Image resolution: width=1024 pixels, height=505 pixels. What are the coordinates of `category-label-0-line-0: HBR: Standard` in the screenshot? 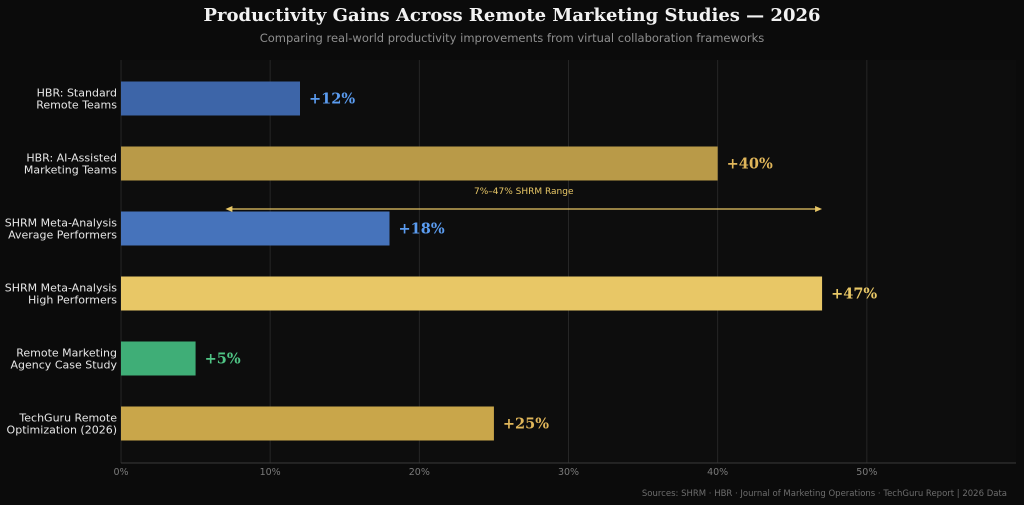 It's located at (77, 93).